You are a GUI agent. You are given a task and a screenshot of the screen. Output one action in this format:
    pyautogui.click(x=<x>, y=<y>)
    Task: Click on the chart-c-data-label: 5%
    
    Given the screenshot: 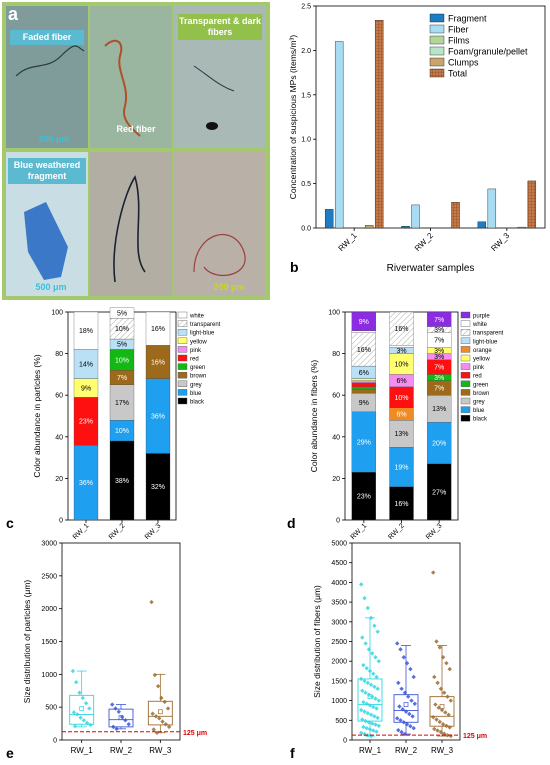 What is the action you would take?
    pyautogui.click(x=122, y=345)
    